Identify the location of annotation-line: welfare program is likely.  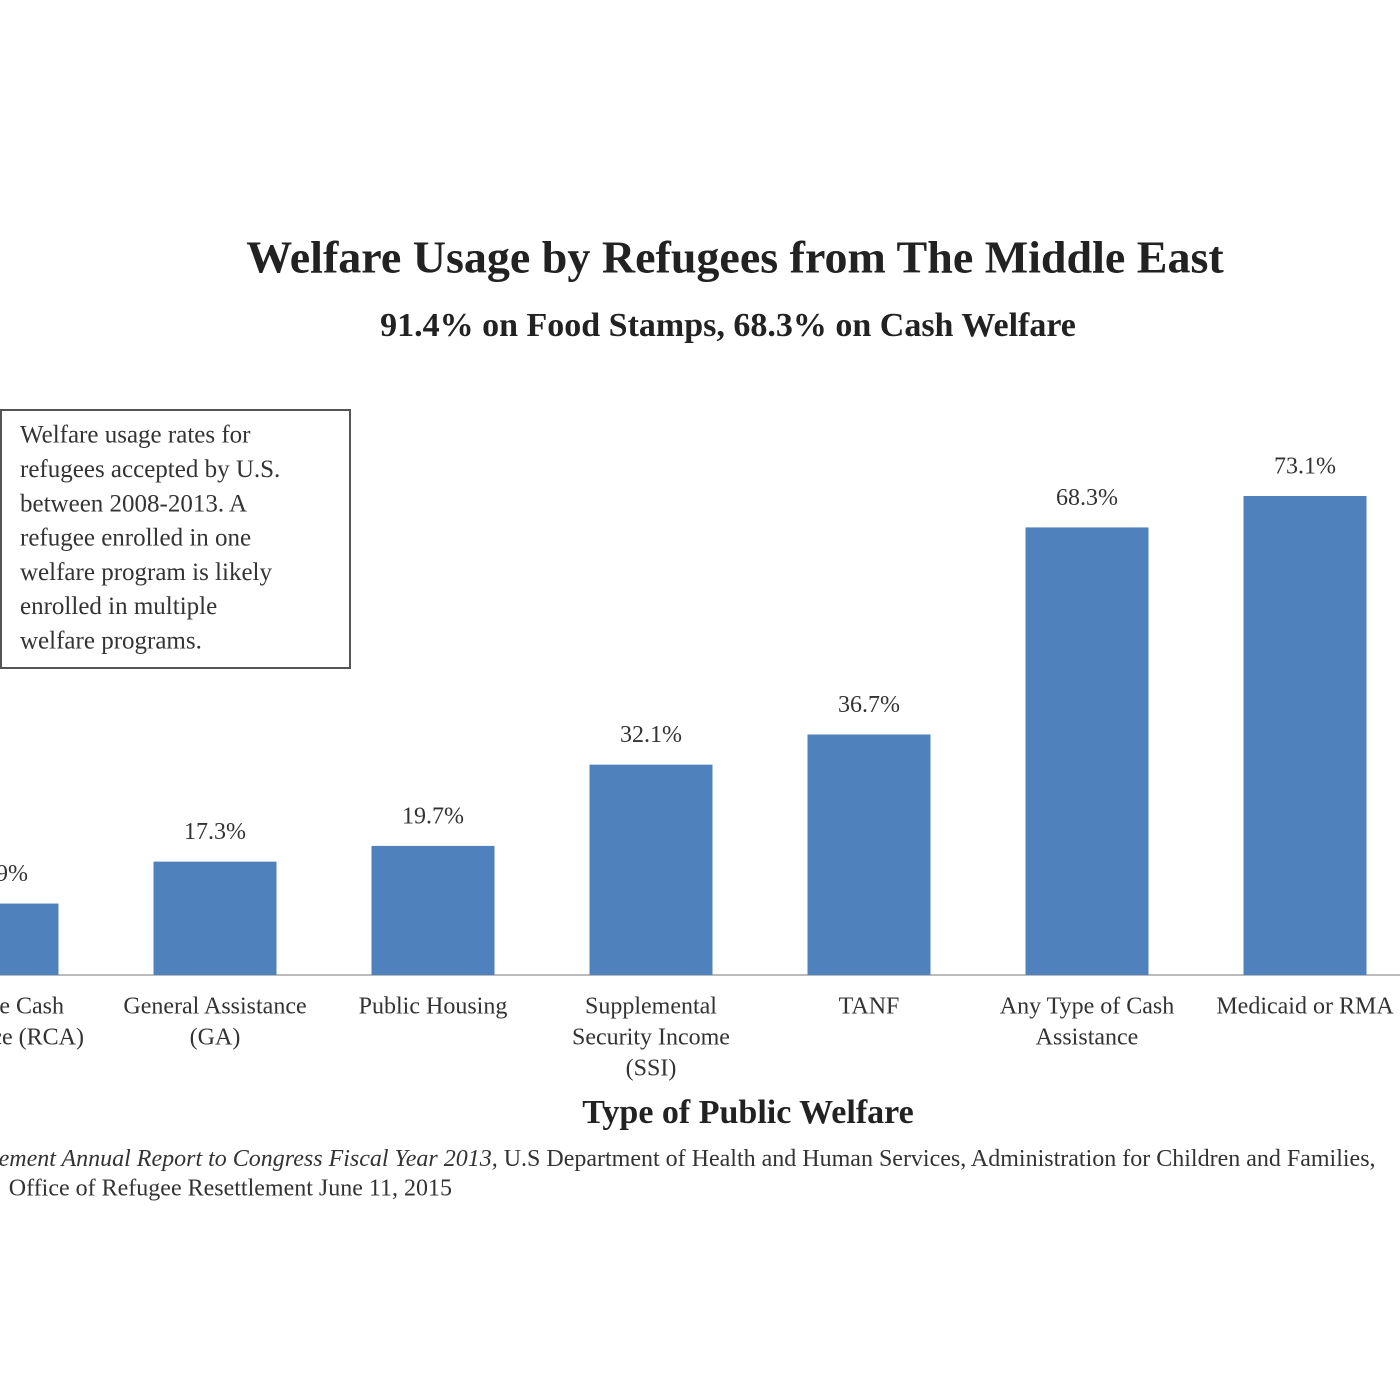
(146, 572).